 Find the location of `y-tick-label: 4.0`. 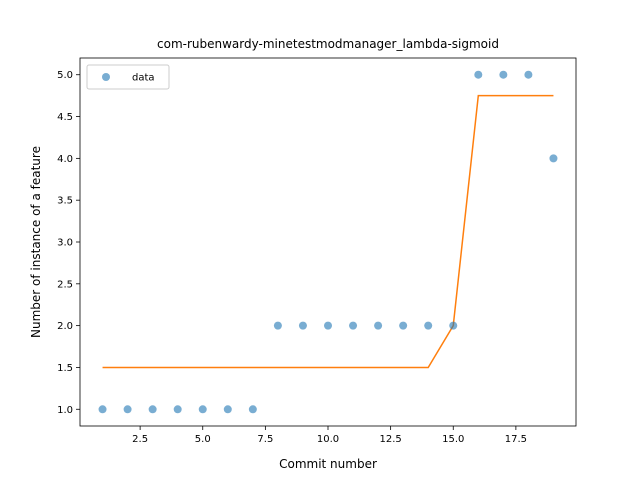

y-tick-label: 4.0 is located at coordinates (65, 159).